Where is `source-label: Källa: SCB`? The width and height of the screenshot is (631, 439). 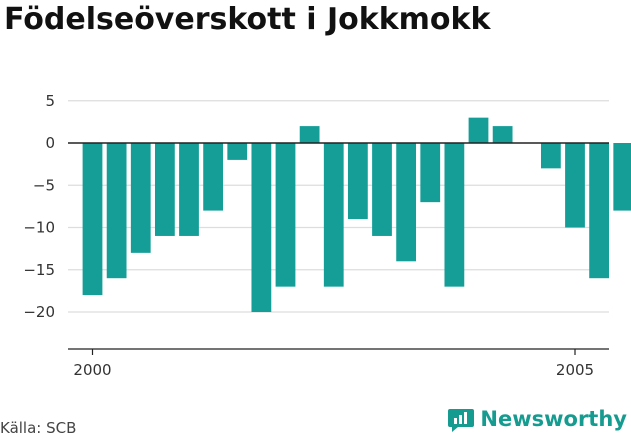
source-label: Källa: SCB is located at coordinates (38, 428).